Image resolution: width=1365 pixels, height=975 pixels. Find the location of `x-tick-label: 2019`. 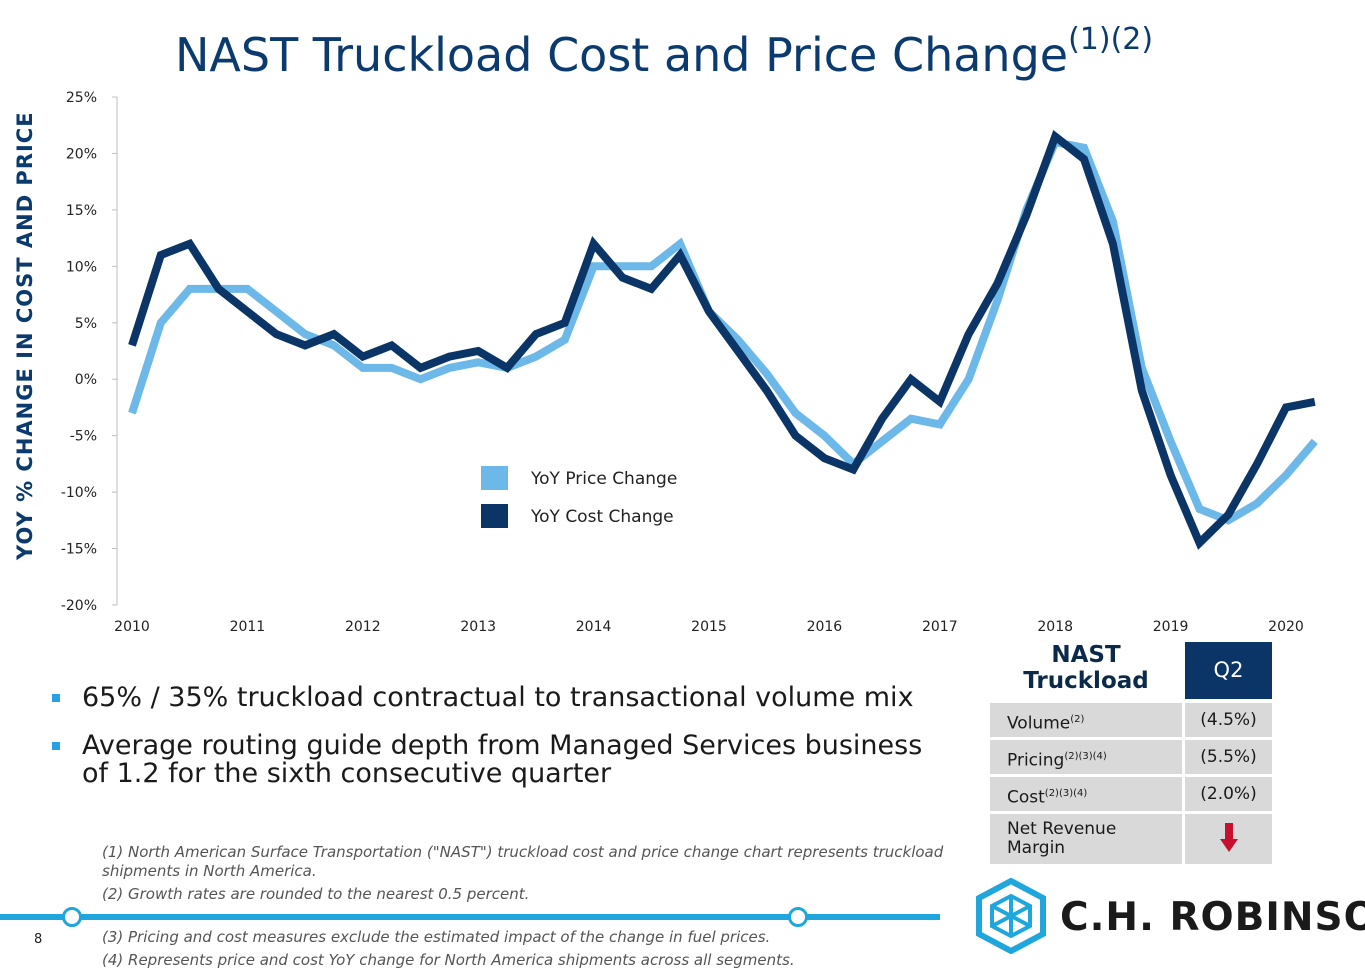

x-tick-label: 2019 is located at coordinates (1171, 627).